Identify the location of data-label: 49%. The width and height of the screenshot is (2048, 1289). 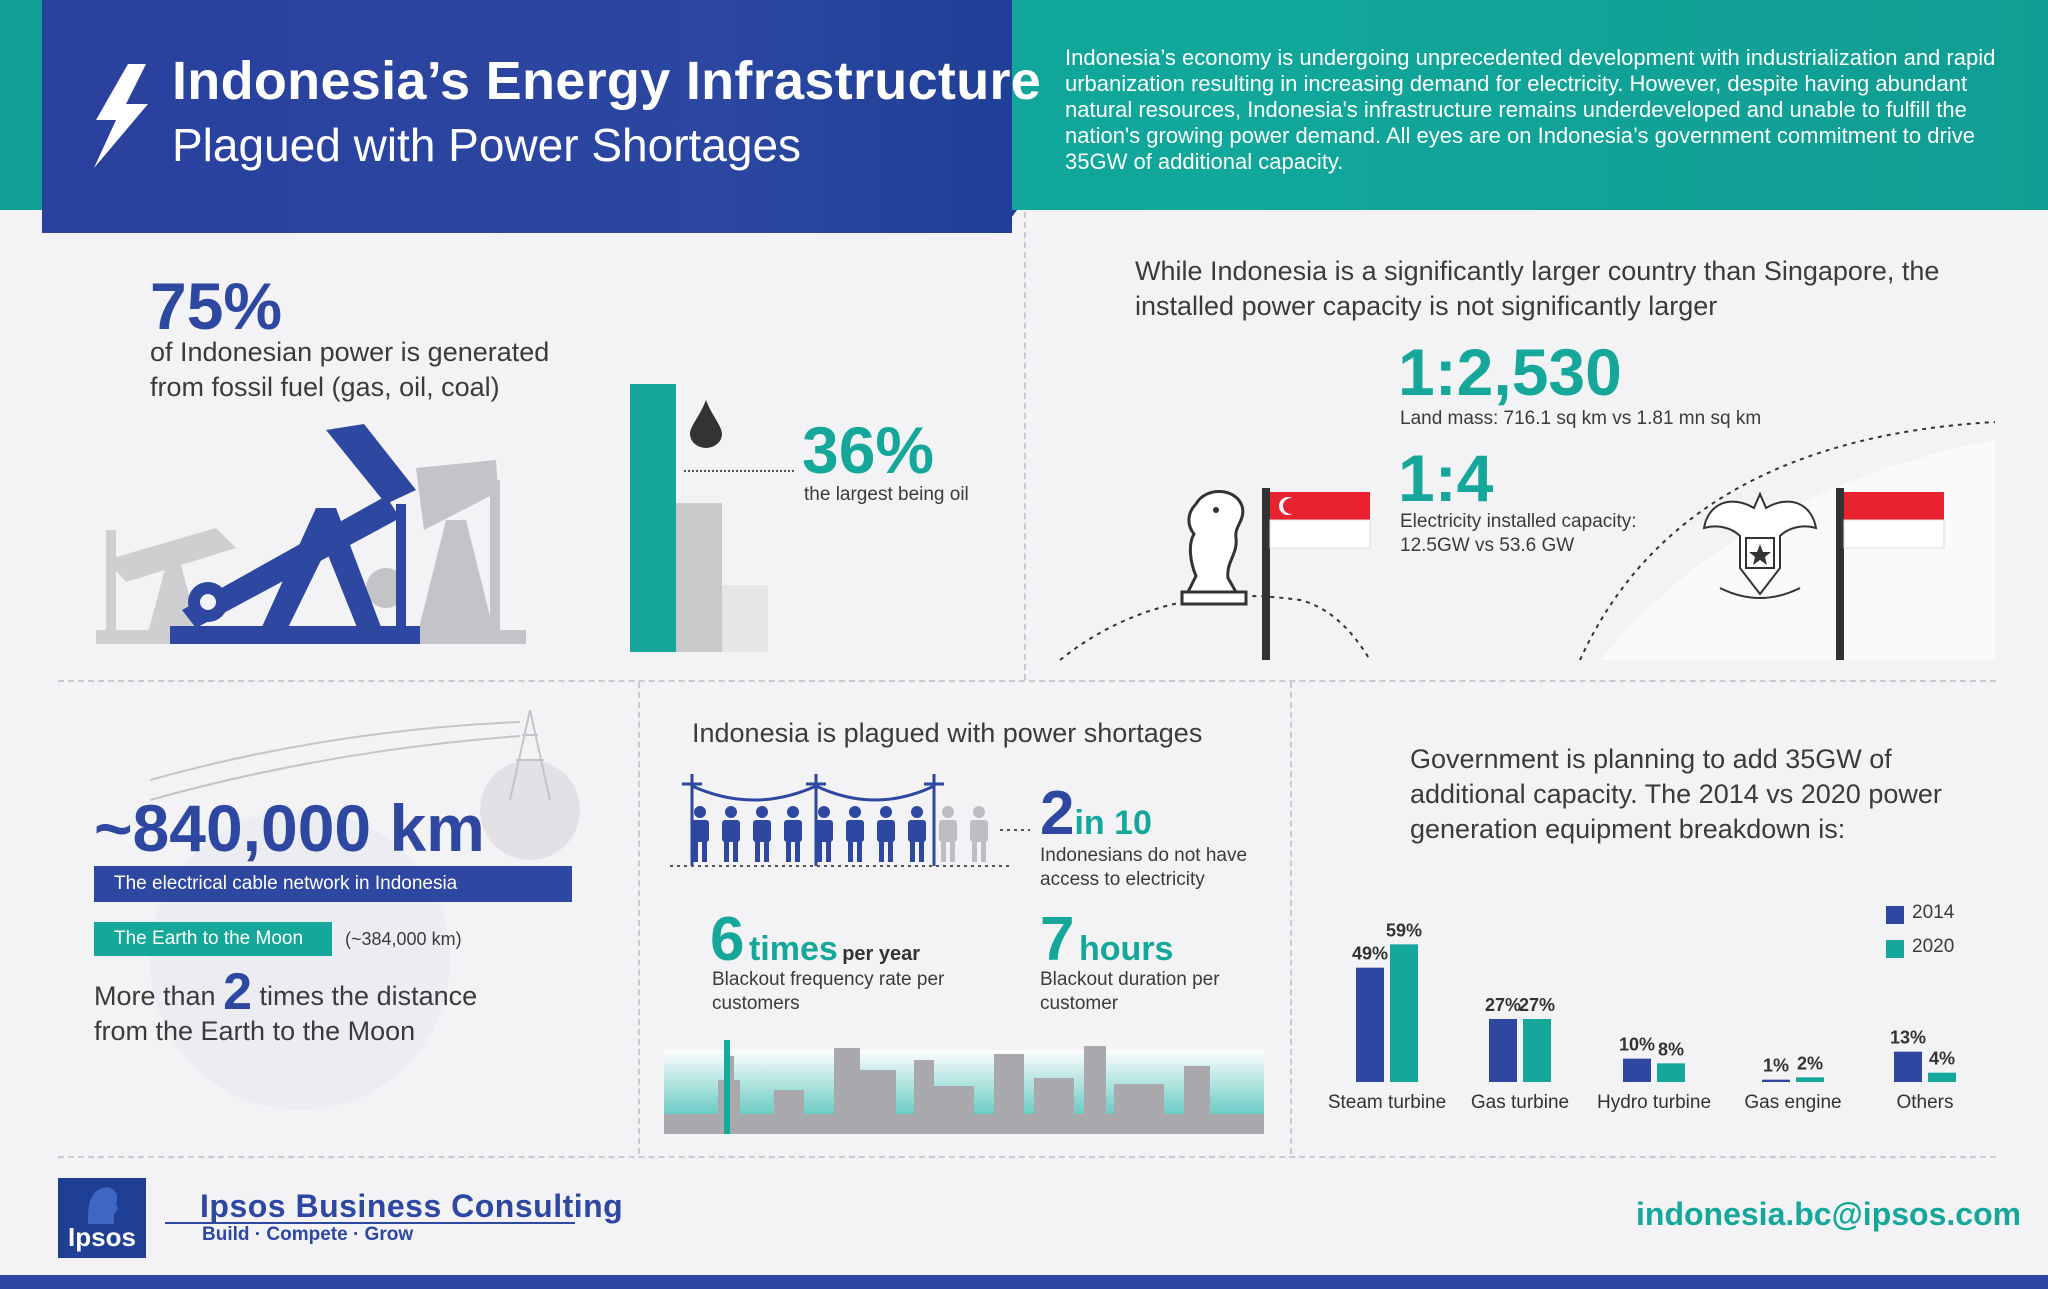
(1370, 954).